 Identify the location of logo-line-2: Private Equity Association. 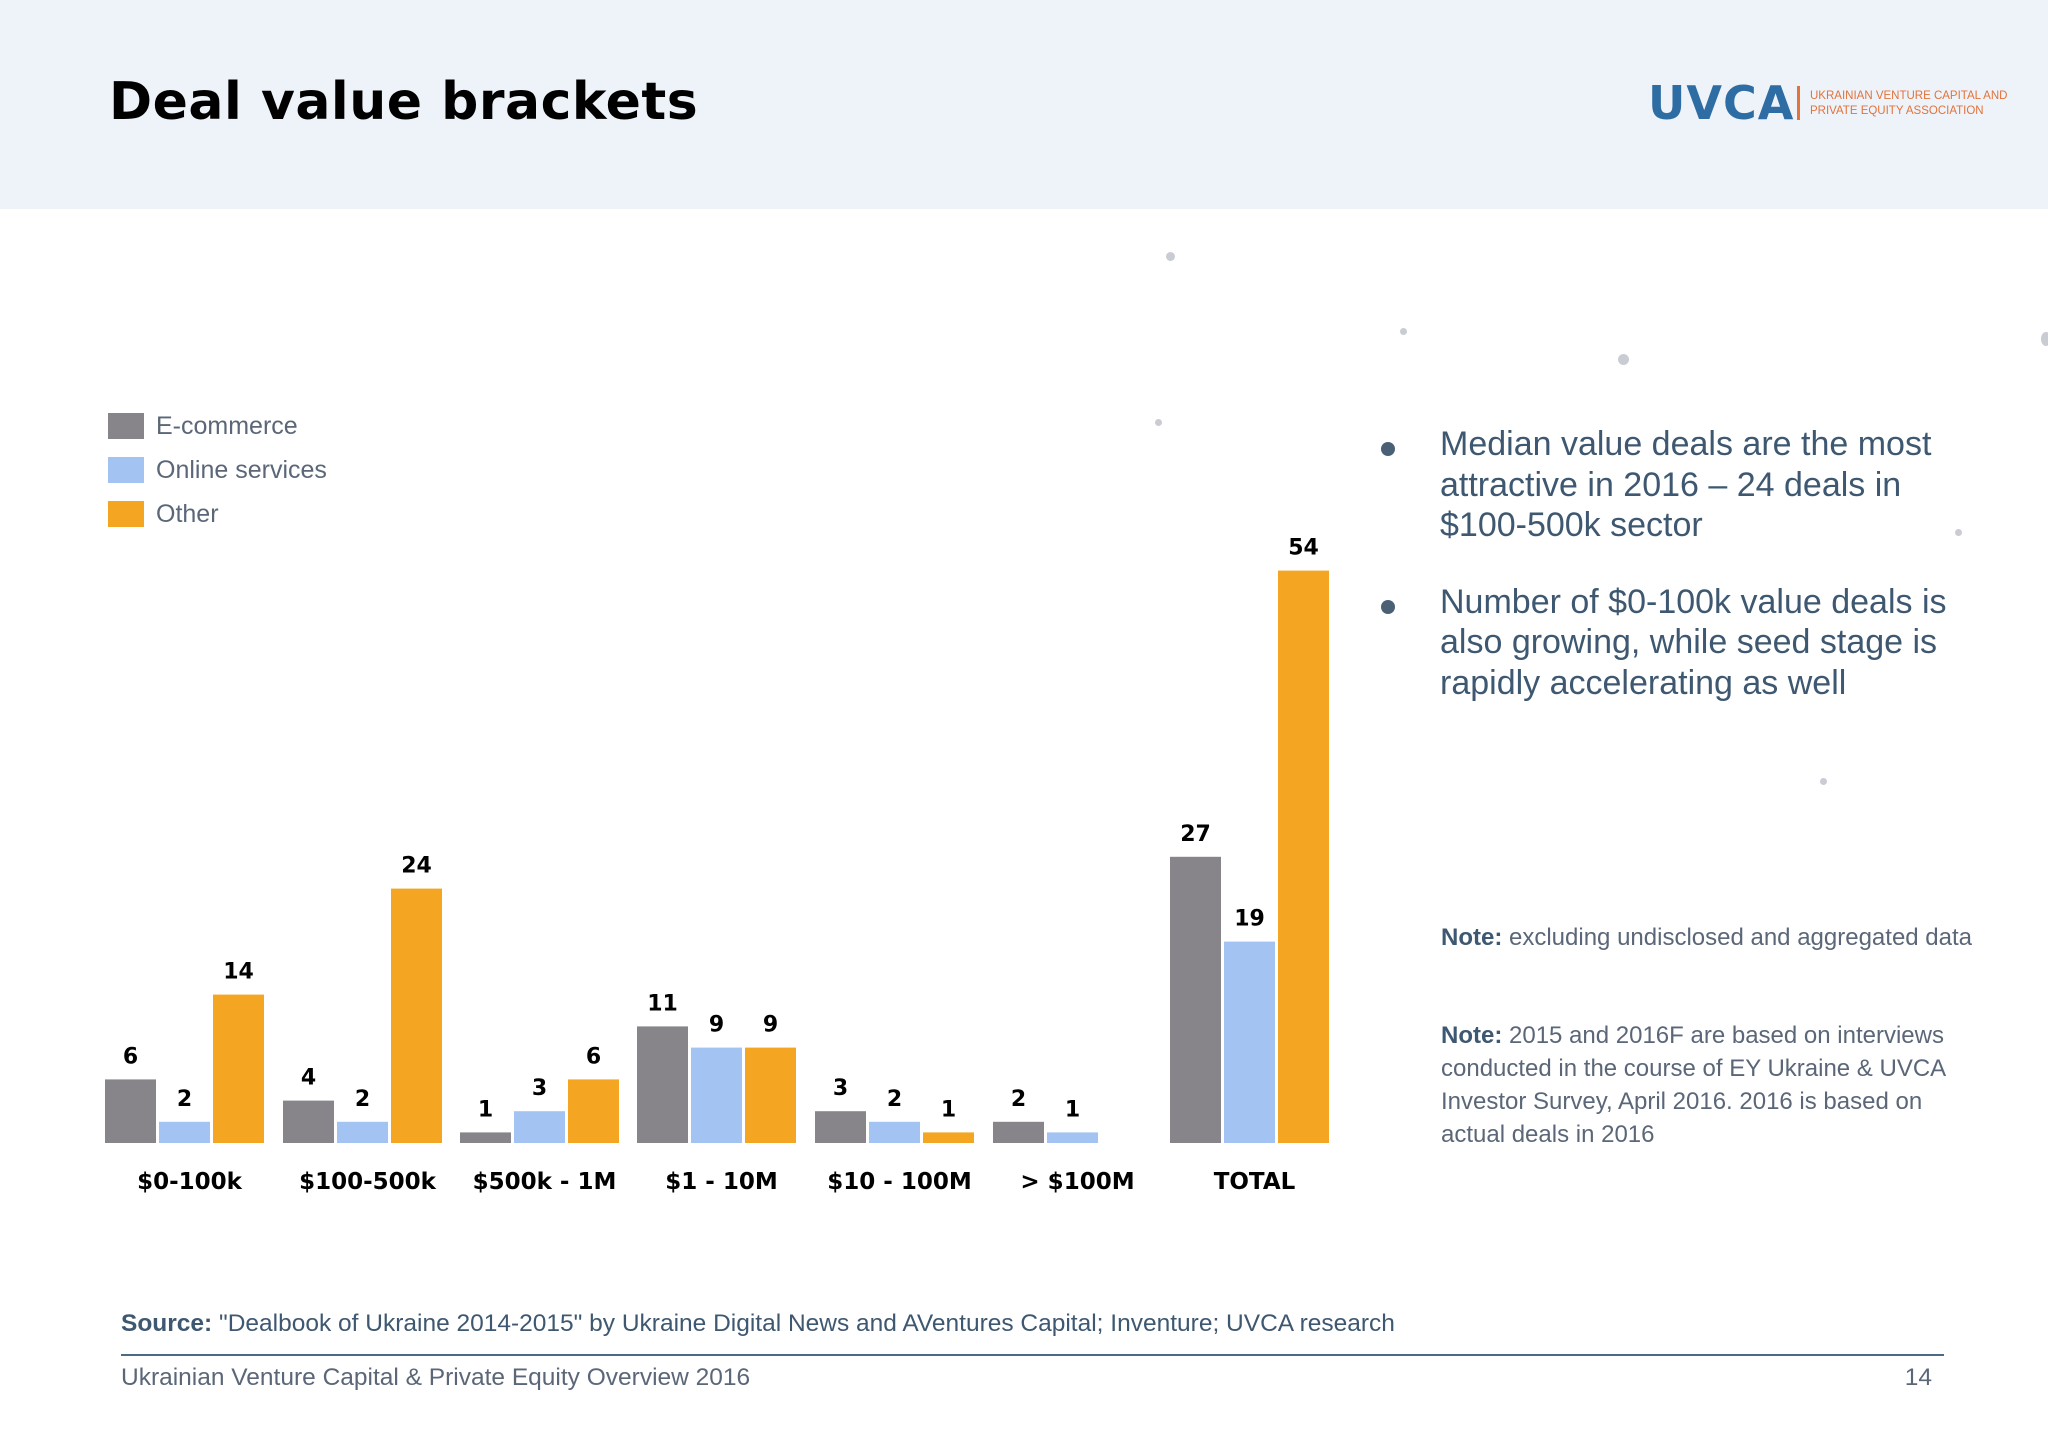
(1897, 111).